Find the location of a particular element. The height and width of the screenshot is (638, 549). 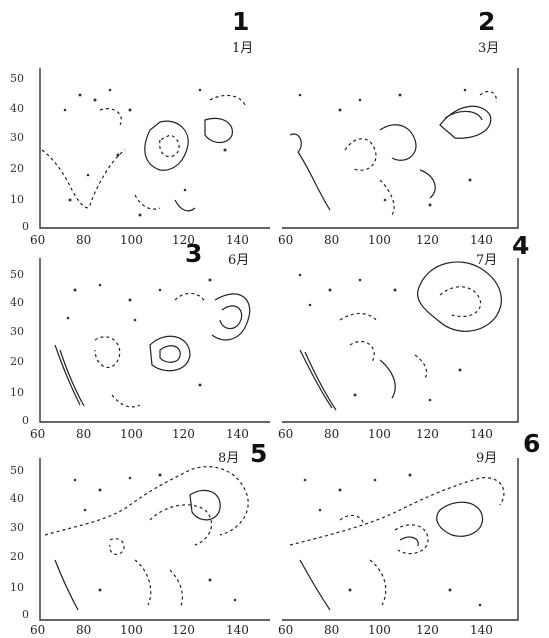

panel-month-label-2: 3月 is located at coordinates (488, 48).